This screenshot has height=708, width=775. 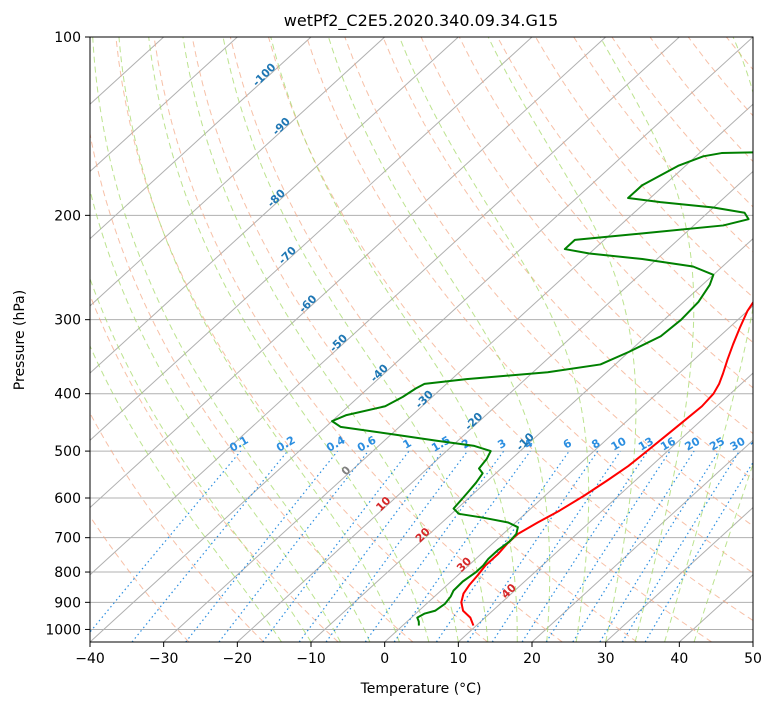 I want to click on y-tick-label: 900, so click(x=67, y=603).